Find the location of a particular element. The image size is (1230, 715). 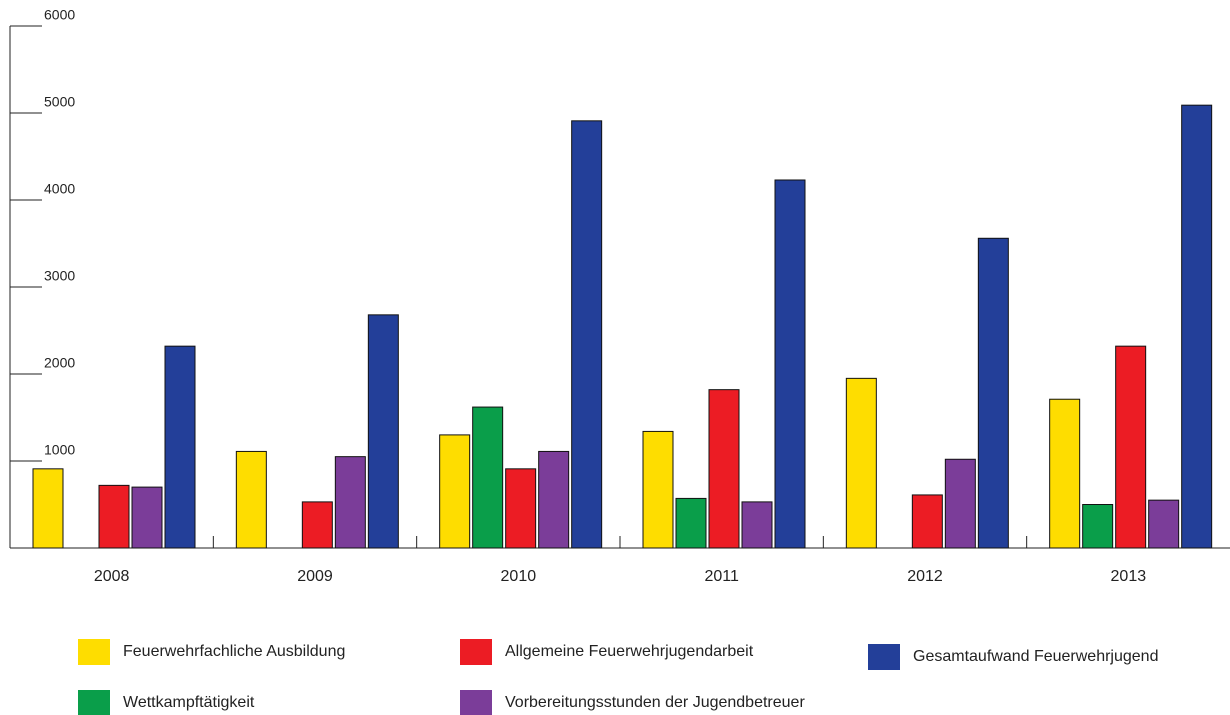

y-tick-label: 4000 is located at coordinates (59, 189).